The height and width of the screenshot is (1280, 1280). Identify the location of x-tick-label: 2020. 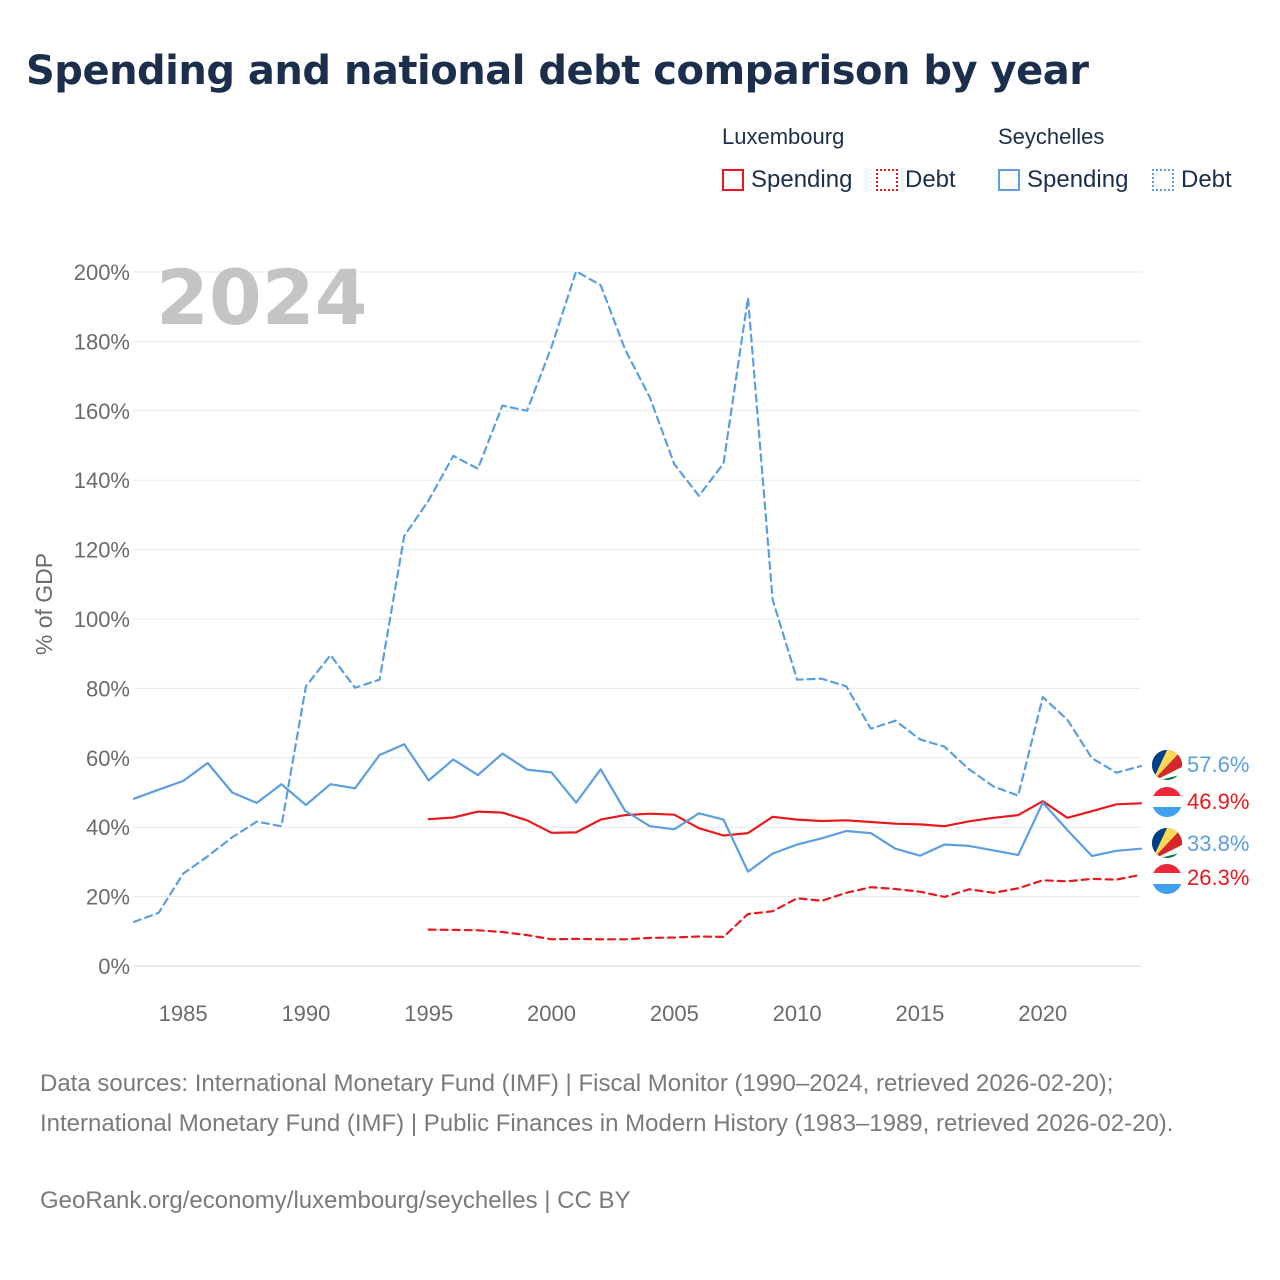
(1042, 1013).